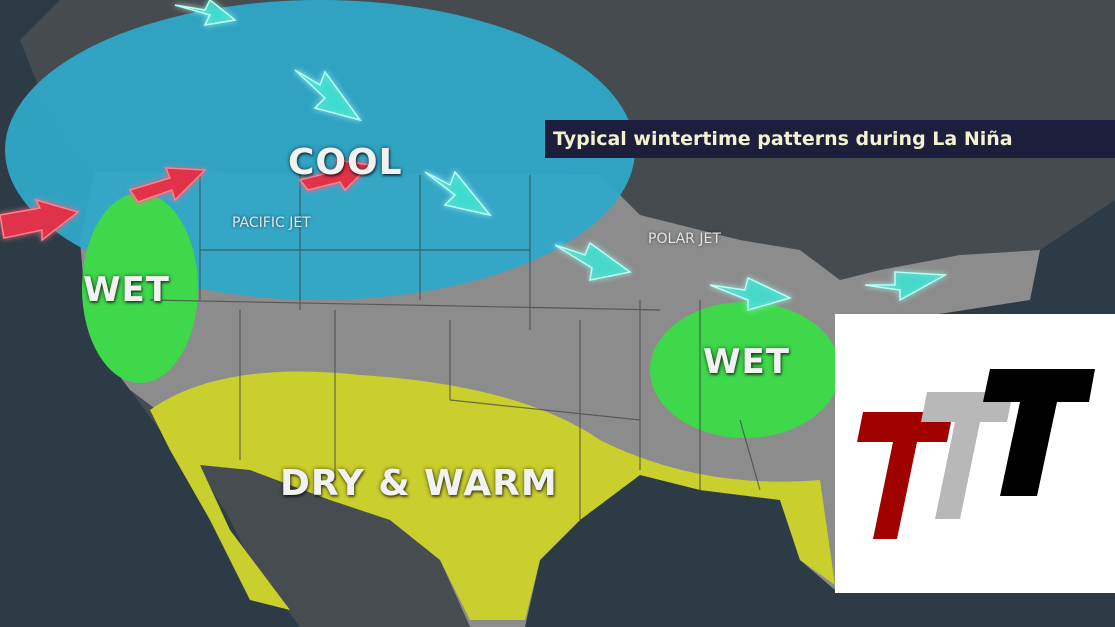 Image resolution: width=1115 pixels, height=627 pixels. I want to click on wet-west-label: WET, so click(126, 290).